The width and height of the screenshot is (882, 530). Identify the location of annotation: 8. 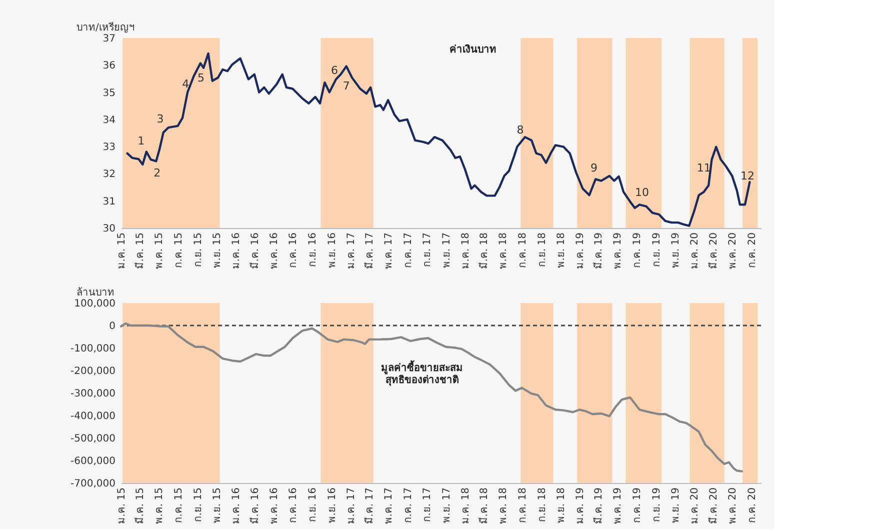
(520, 130).